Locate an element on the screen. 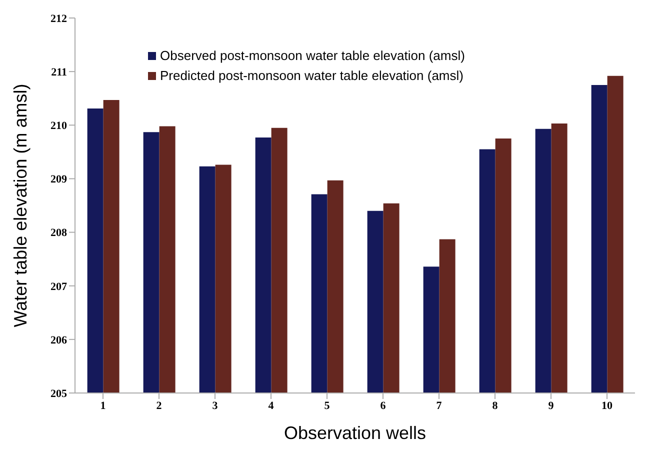 This screenshot has width=648, height=459. x-tick-label: 8 is located at coordinates (495, 406).